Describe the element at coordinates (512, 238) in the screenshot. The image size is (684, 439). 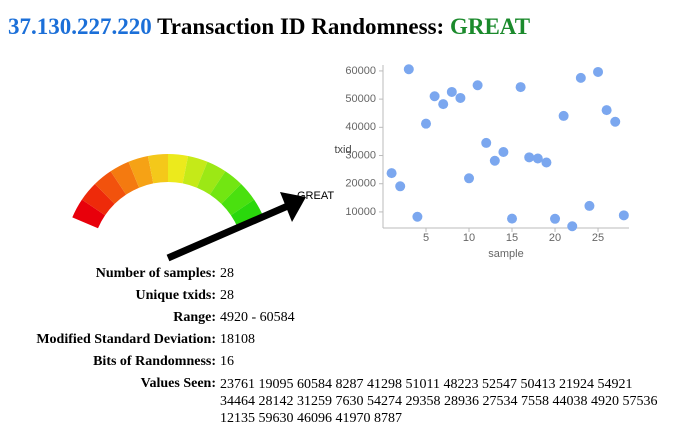
I see `x-tick-label: 15` at that location.